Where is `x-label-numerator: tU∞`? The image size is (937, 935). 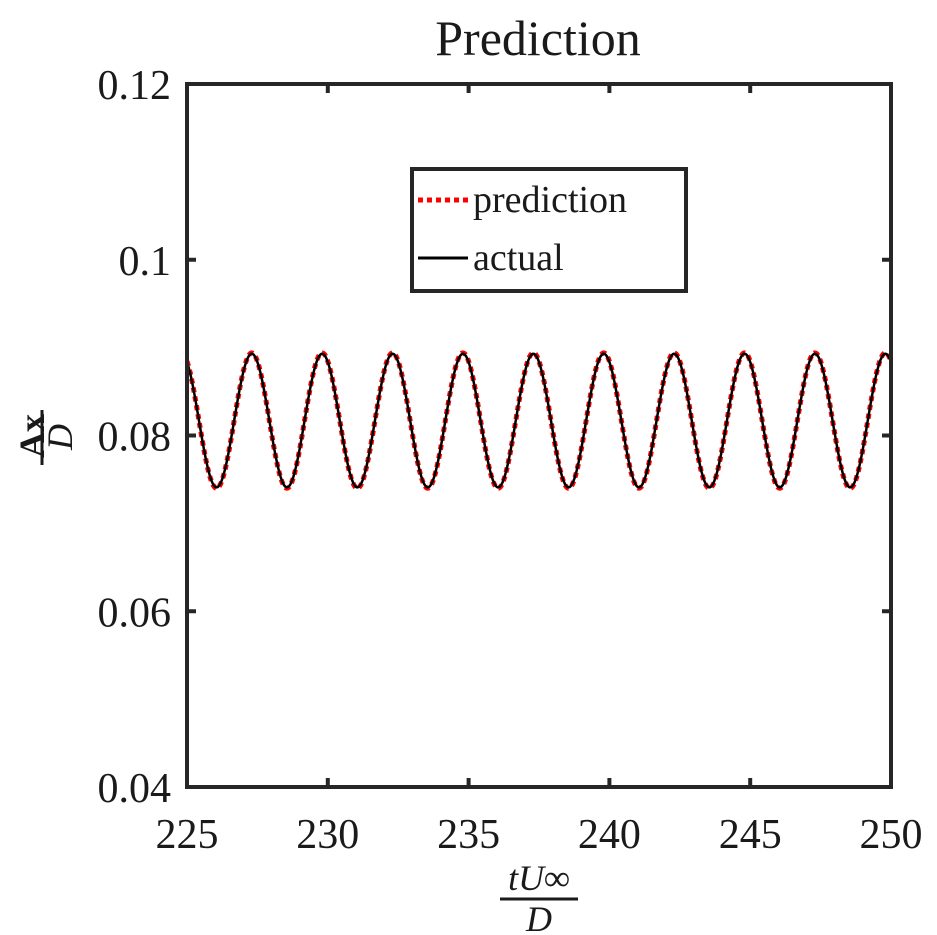 x-label-numerator: tU∞ is located at coordinates (539, 878).